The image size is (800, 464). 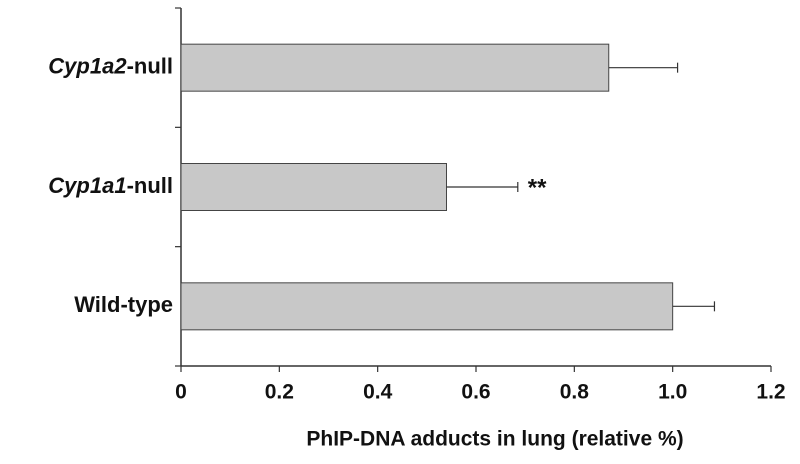 I want to click on x-tick-label: 1.0, so click(x=672, y=392).